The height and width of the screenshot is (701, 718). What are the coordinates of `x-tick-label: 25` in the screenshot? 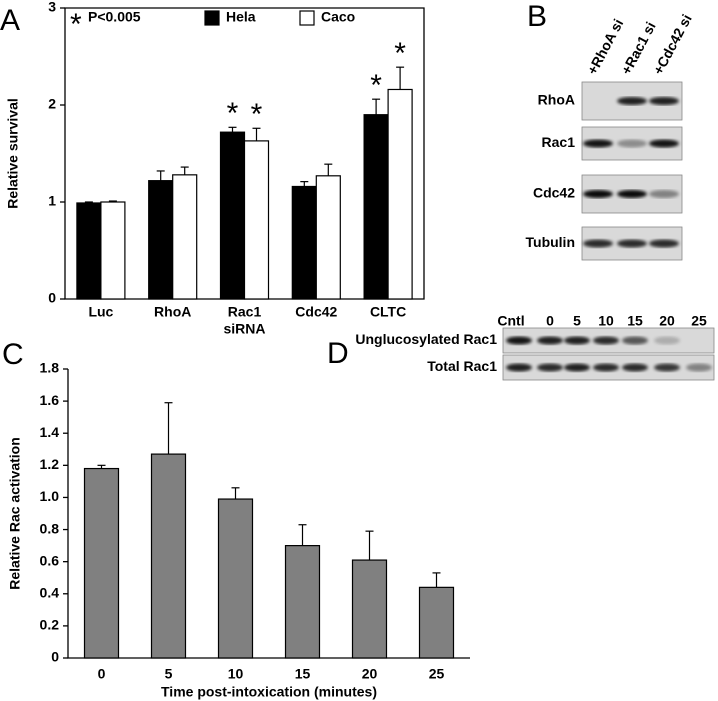 It's located at (437, 674).